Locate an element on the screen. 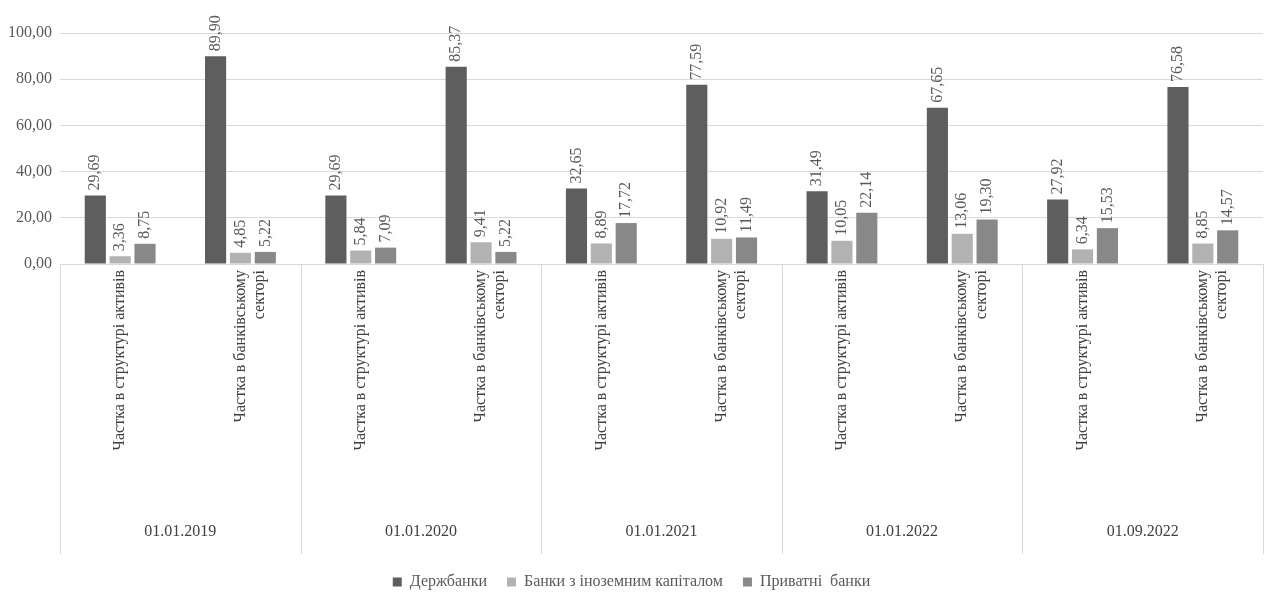 This screenshot has height=604, width=1281. data-label: 6,34 is located at coordinates (1081, 230).